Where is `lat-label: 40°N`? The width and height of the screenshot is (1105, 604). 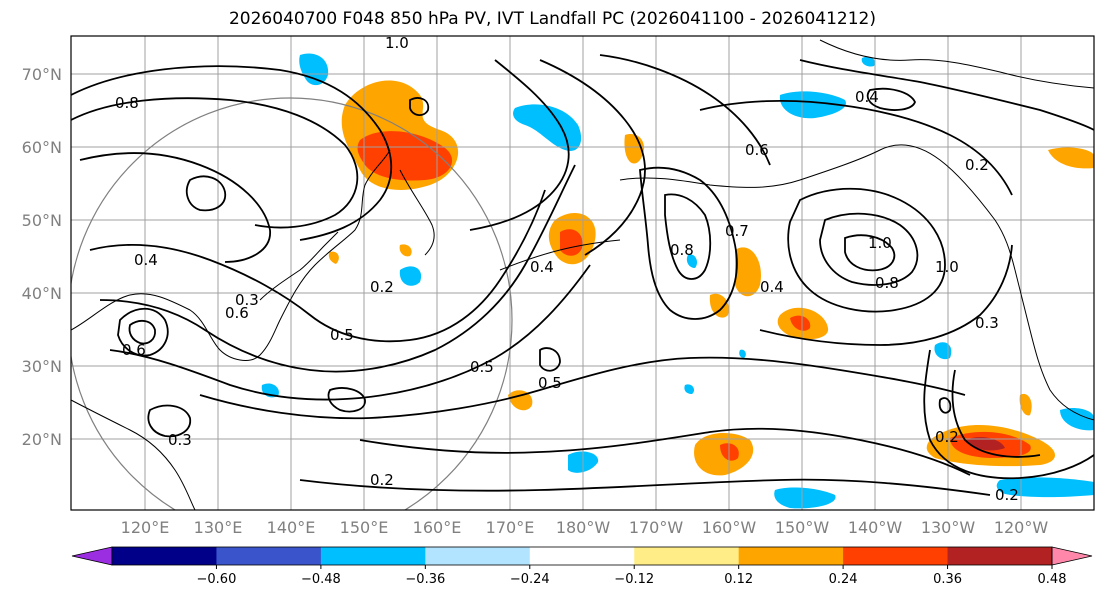
lat-label: 40°N is located at coordinates (42, 293).